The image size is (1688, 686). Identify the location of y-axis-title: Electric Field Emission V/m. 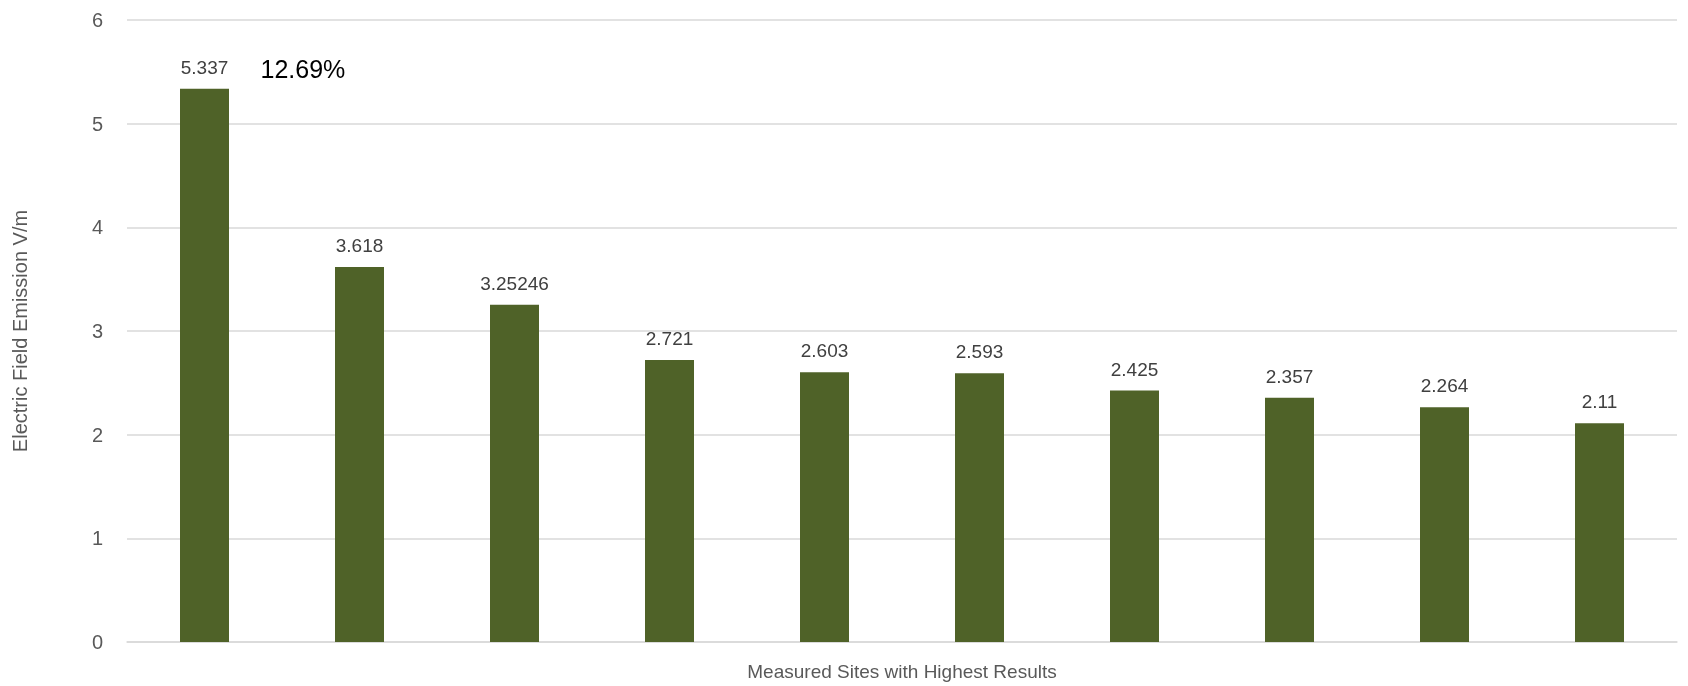
(20, 331).